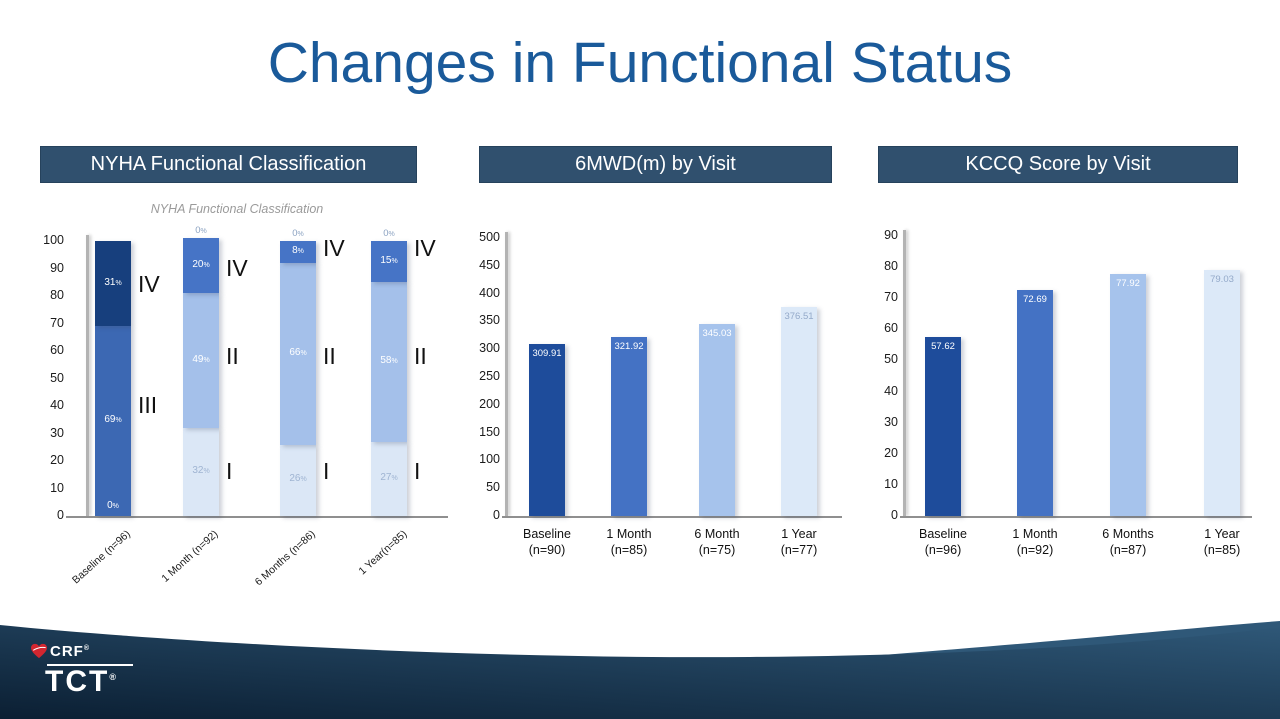 Image resolution: width=1280 pixels, height=719 pixels. What do you see at coordinates (891, 297) in the screenshot?
I see `kccq-y-tick-label: 70` at bounding box center [891, 297].